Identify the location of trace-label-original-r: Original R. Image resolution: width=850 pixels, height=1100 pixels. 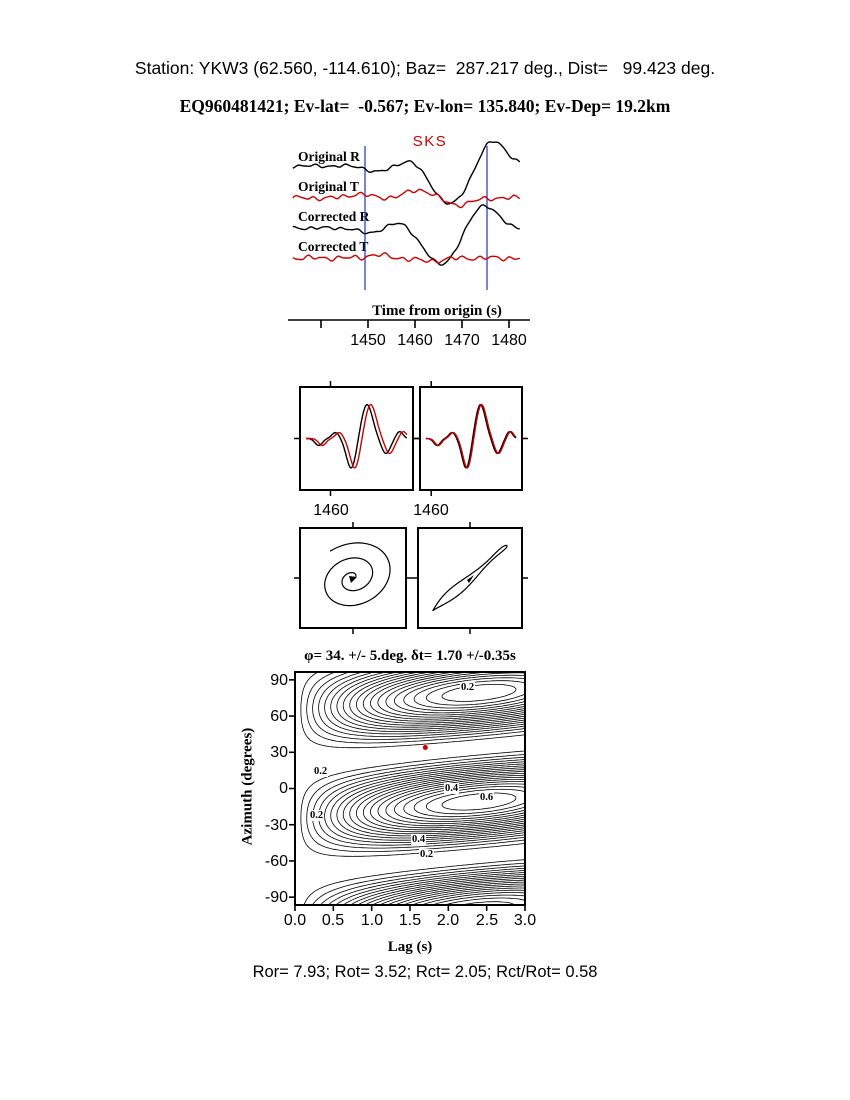
(329, 156).